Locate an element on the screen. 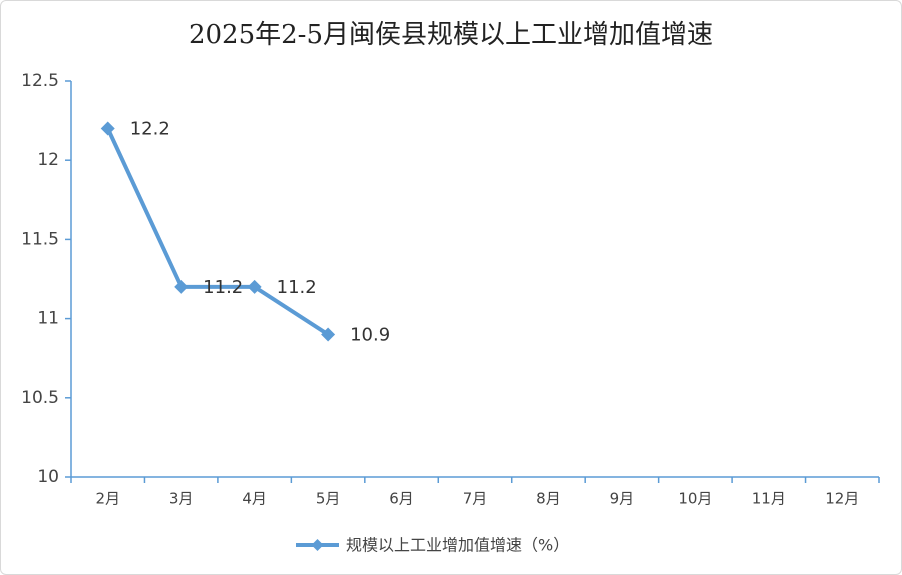 The width and height of the screenshot is (902, 575). x-tick-label: 2月 is located at coordinates (107, 499).